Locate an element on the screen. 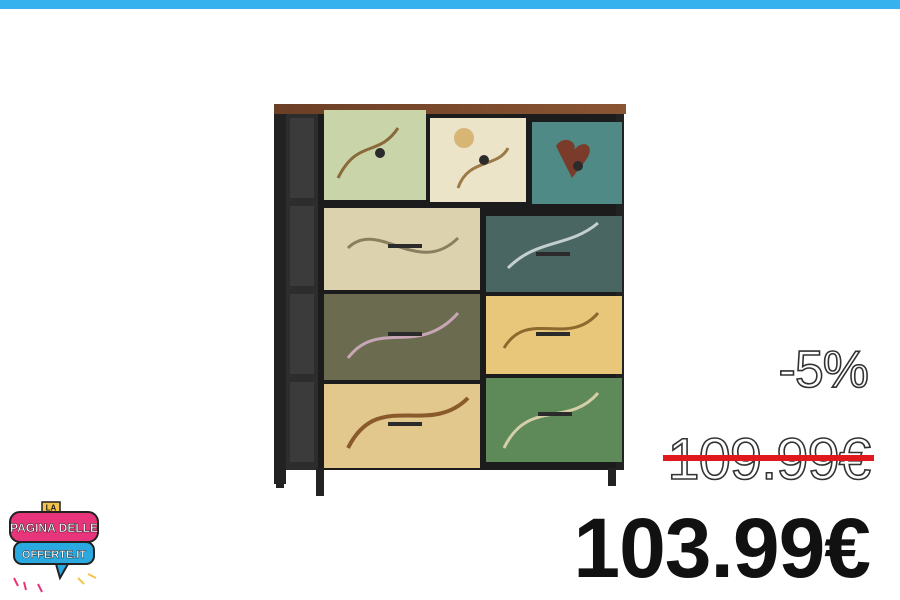  dresser-top is located at coordinates (450, 109).